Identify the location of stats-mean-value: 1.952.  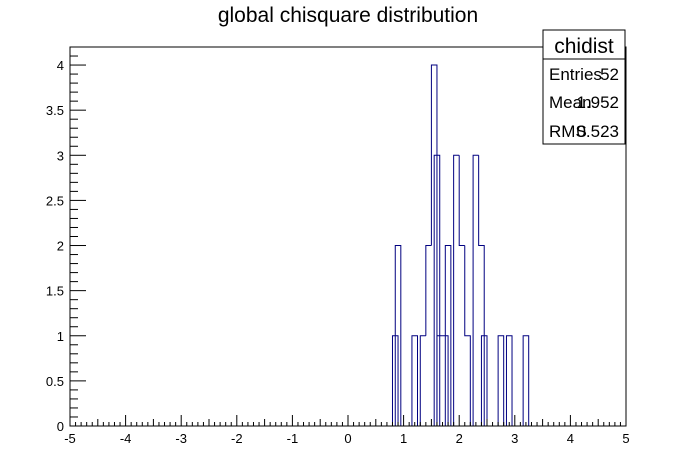
(597, 102).